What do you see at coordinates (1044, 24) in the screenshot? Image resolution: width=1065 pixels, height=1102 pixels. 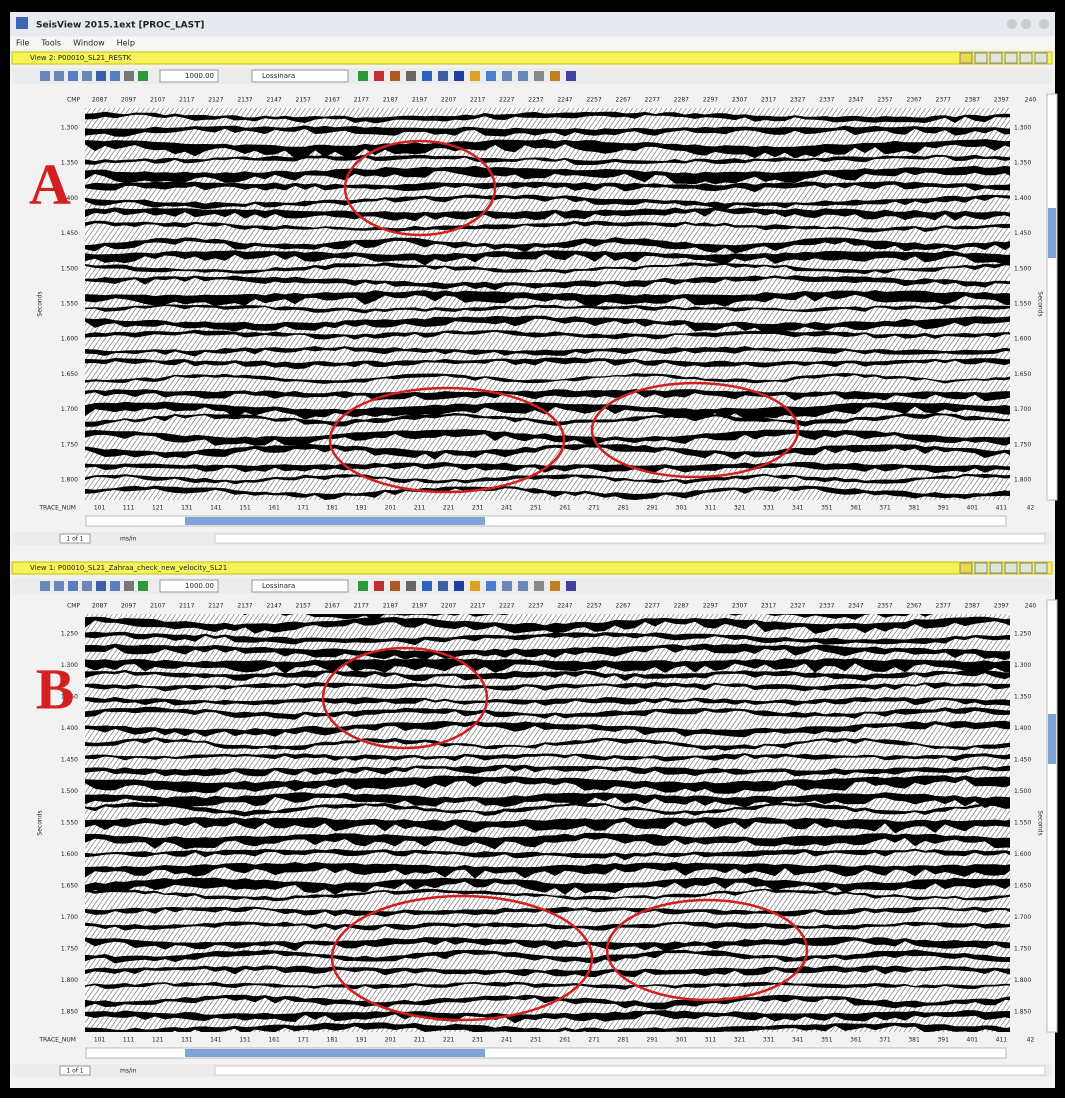 I see `close-button` at bounding box center [1044, 24].